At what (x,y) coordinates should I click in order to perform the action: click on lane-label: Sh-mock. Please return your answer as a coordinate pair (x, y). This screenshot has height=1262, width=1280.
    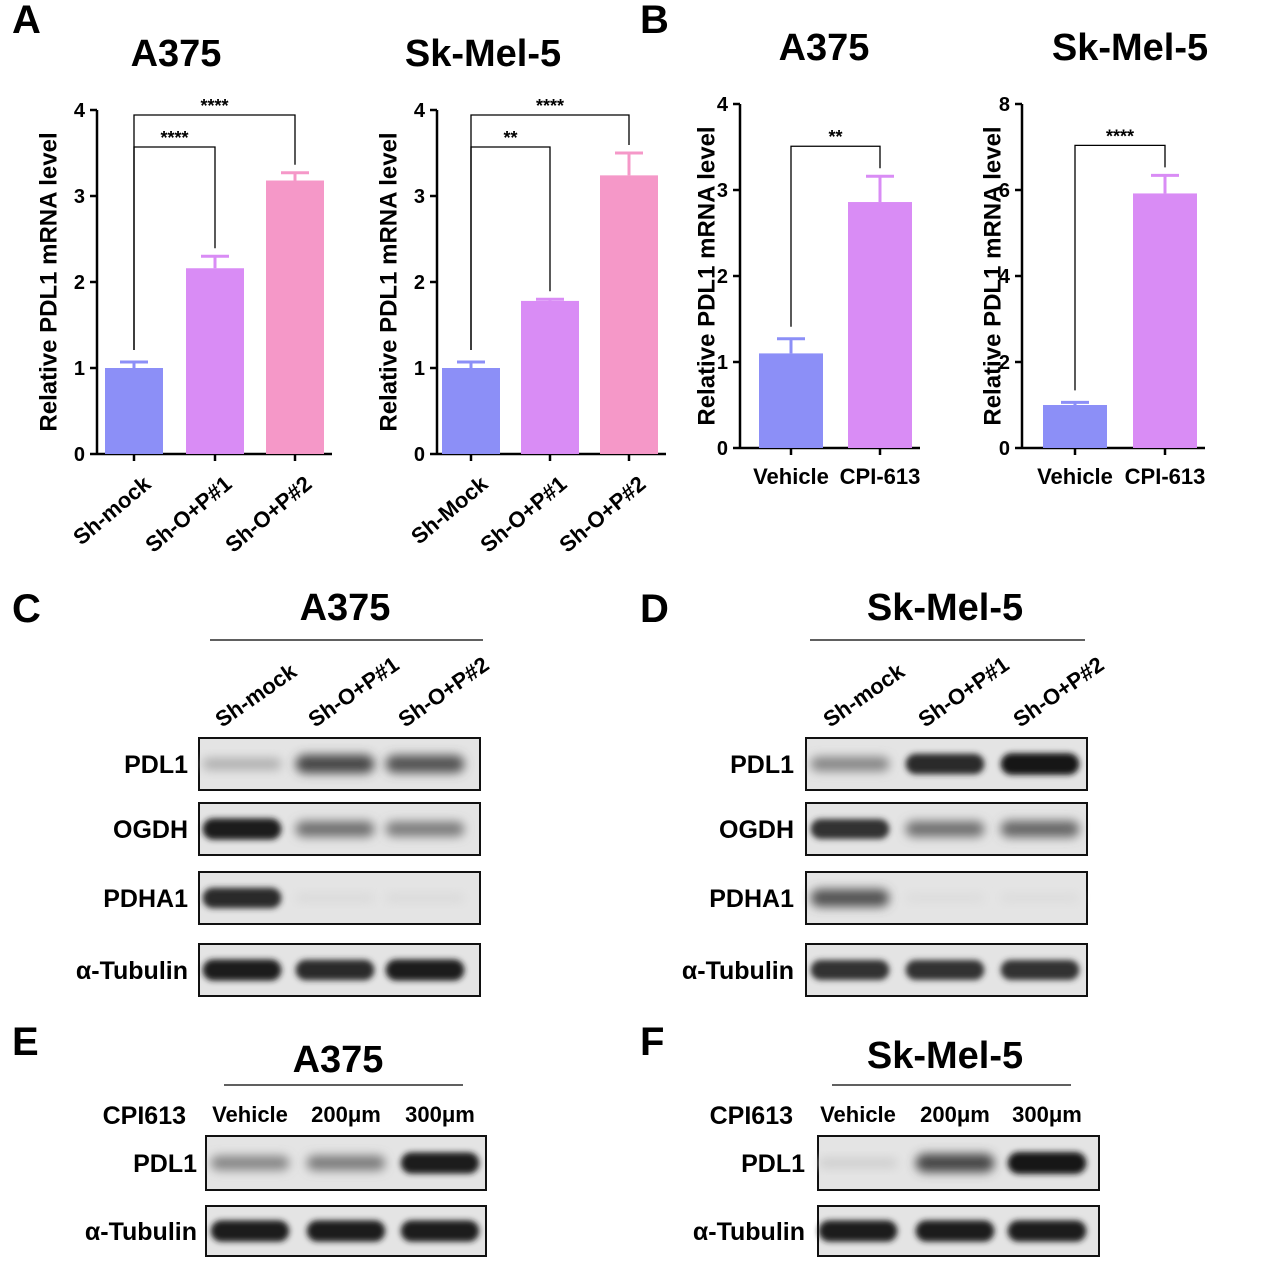
    Looking at the image, I should click on (256, 695).